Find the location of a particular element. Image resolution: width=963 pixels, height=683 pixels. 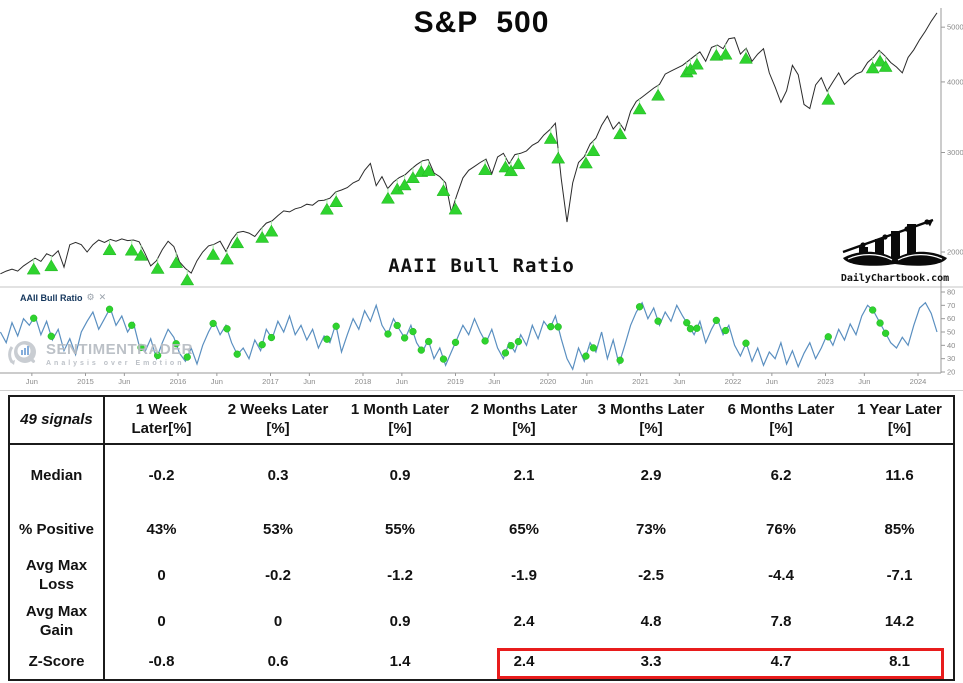

table-column-header: 2 Weeks Later [%] is located at coordinates (278, 421).